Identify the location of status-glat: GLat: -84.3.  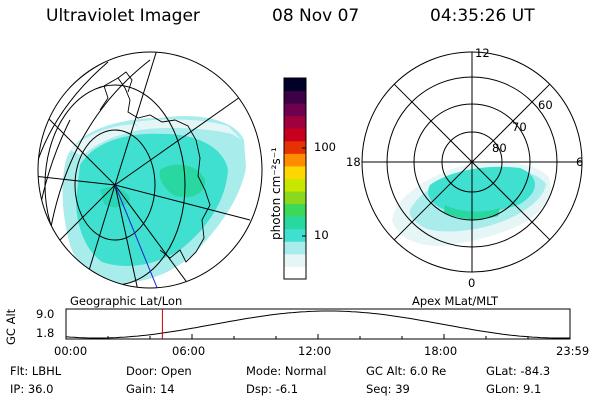
(518, 371).